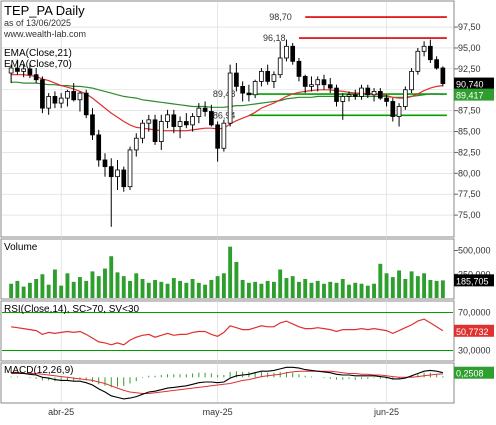 The height and width of the screenshot is (425, 496). I want to click on volume-last-text: 185,705, so click(472, 281).